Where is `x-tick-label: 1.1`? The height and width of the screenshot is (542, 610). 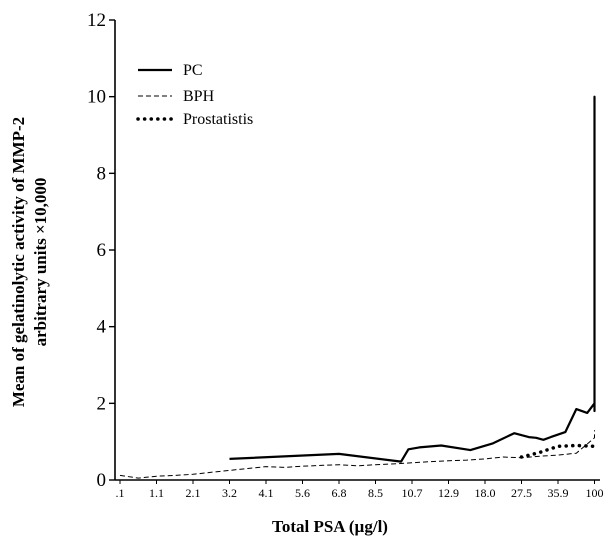
x-tick-label: 1.1 is located at coordinates (156, 493).